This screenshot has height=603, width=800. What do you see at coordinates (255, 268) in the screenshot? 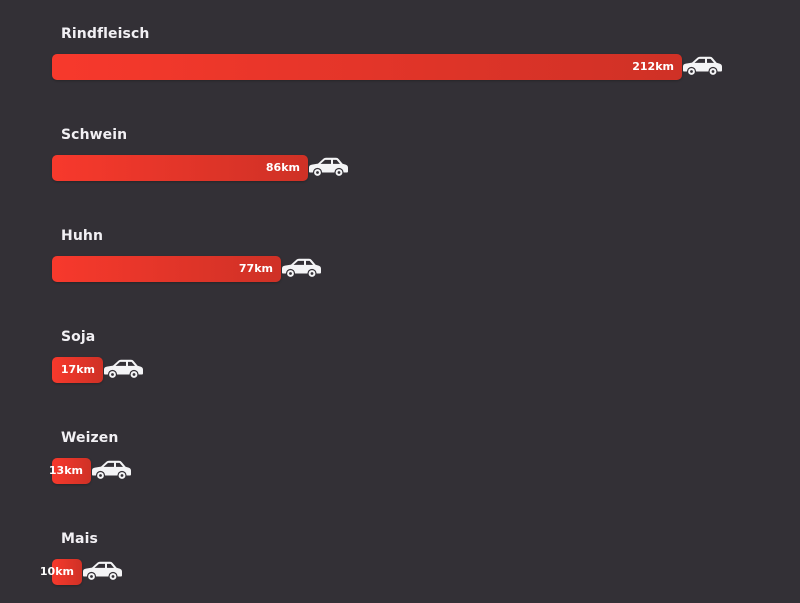
I see `value-label: 77km` at bounding box center [255, 268].